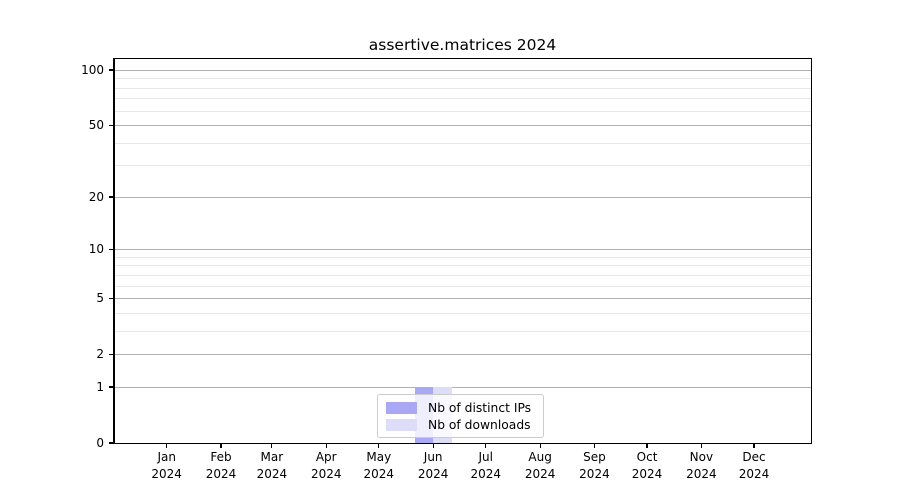  I want to click on chart-title: assertive.matrices 2024, so click(462, 45).